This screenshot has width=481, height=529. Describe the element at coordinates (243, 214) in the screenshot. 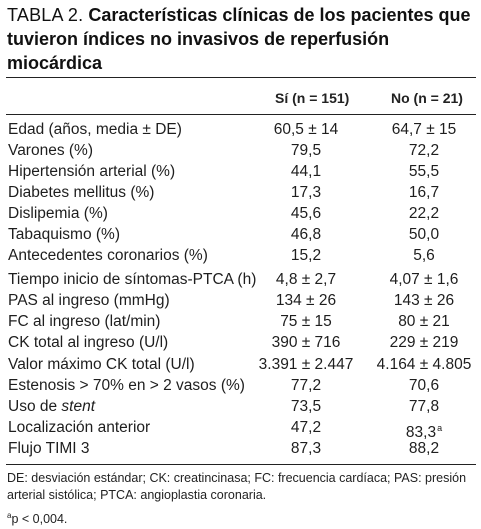

I see `table-row: Dislipemia (%) 45,6 22,2` at that location.